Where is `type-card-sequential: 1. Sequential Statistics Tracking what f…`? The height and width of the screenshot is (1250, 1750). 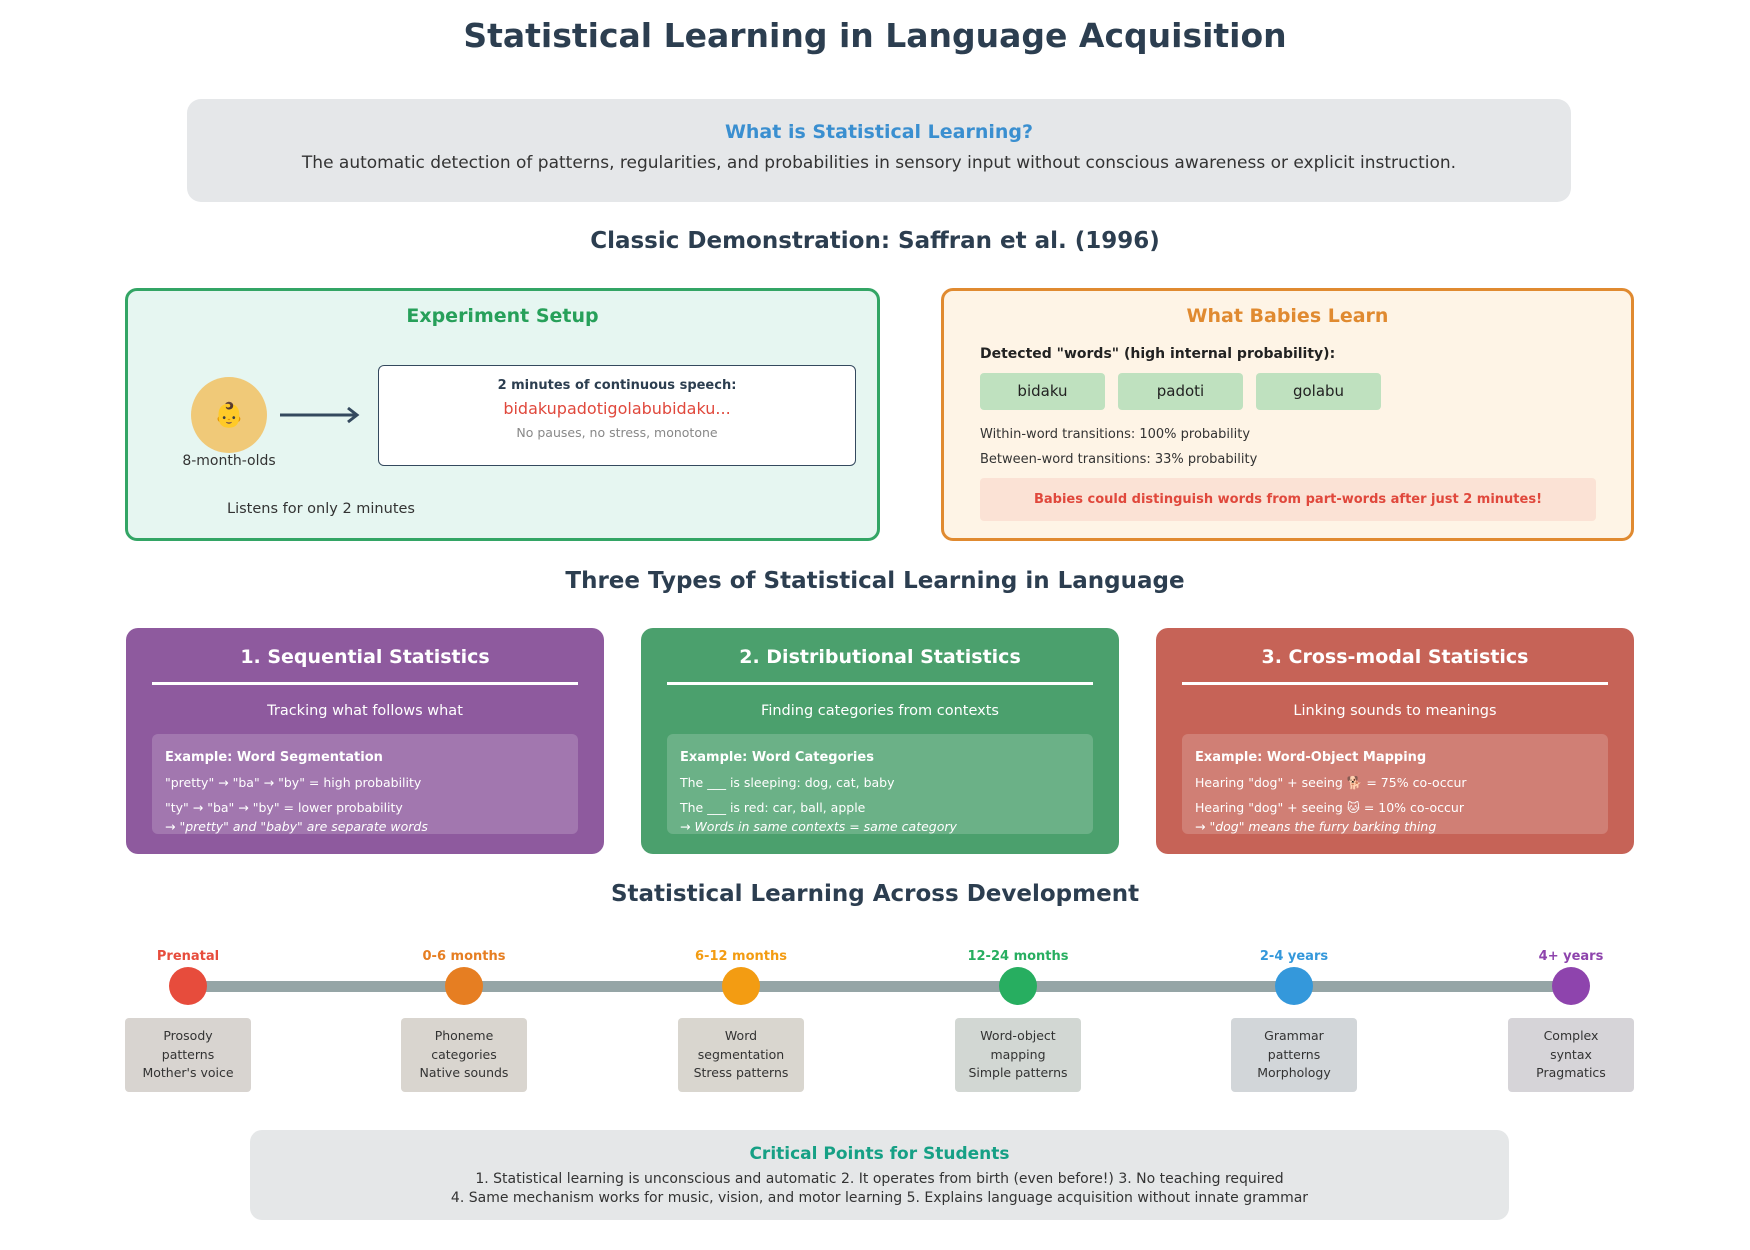
type-card-sequential: 1. Sequential Statistics Tracking what f… is located at coordinates (365, 741).